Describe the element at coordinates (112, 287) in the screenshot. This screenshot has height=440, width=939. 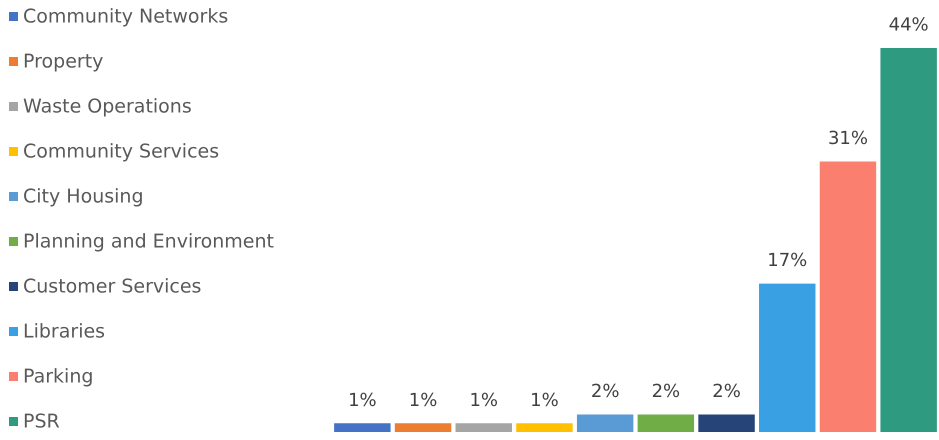
I see `legend-label: Customer Services` at that location.